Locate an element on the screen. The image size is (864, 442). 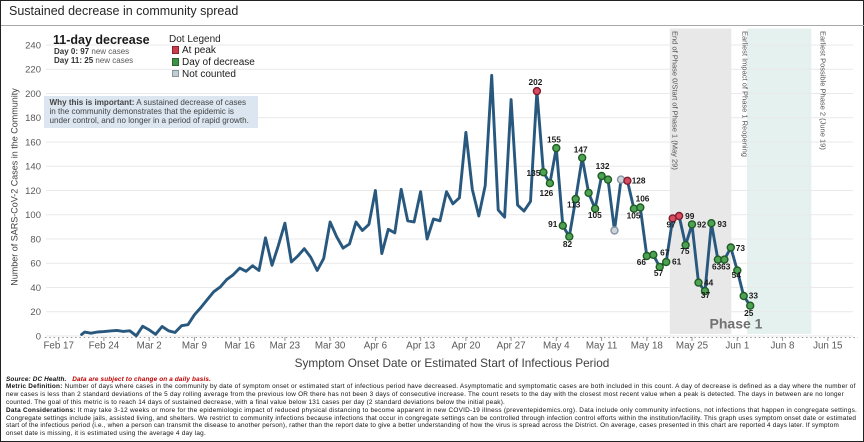
svg-text: Apr 27 is located at coordinates (511, 345).